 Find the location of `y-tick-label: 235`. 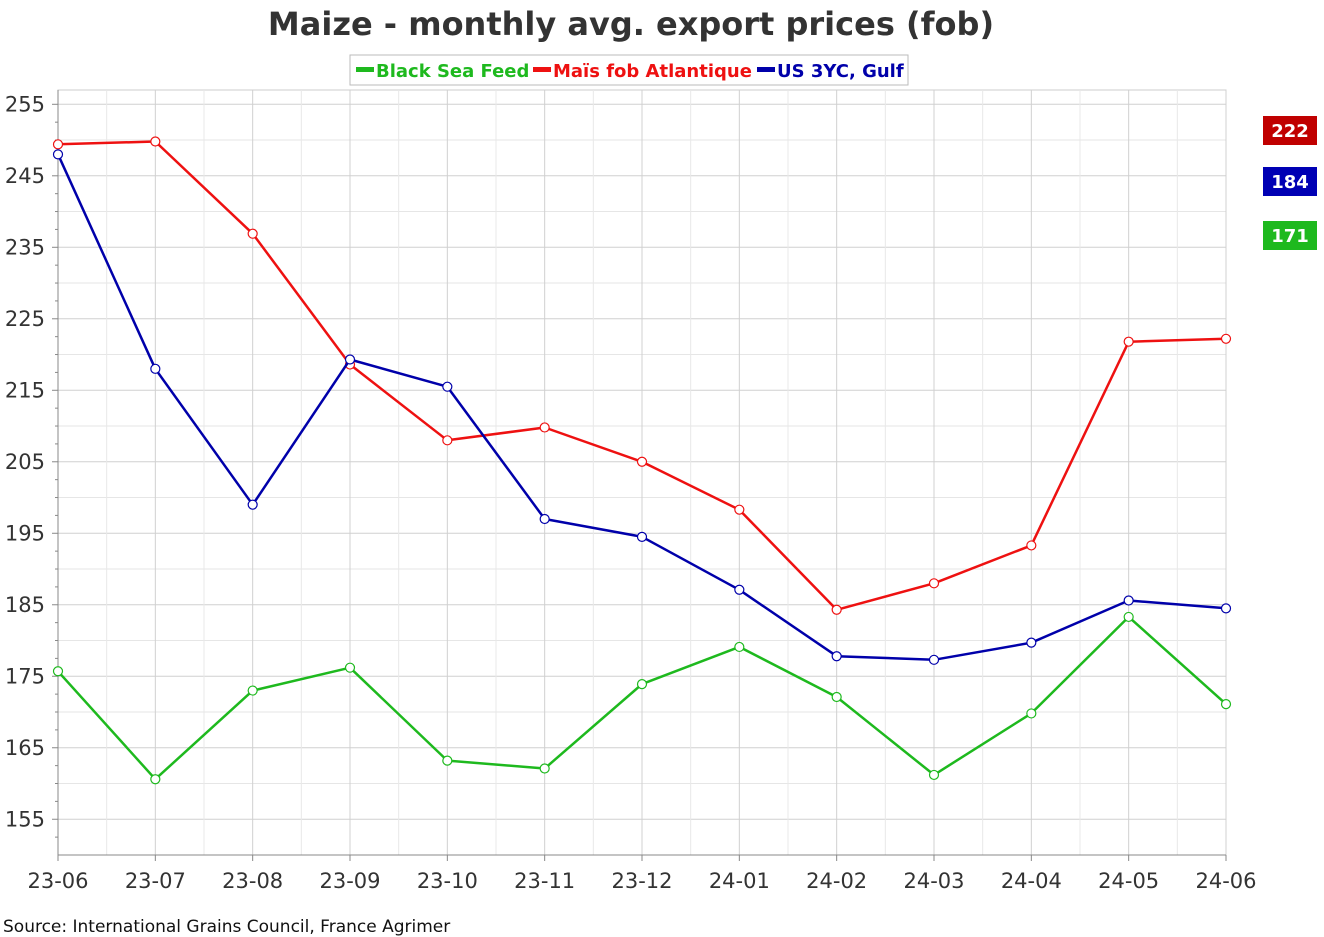

y-tick-label: 235 is located at coordinates (25, 247).